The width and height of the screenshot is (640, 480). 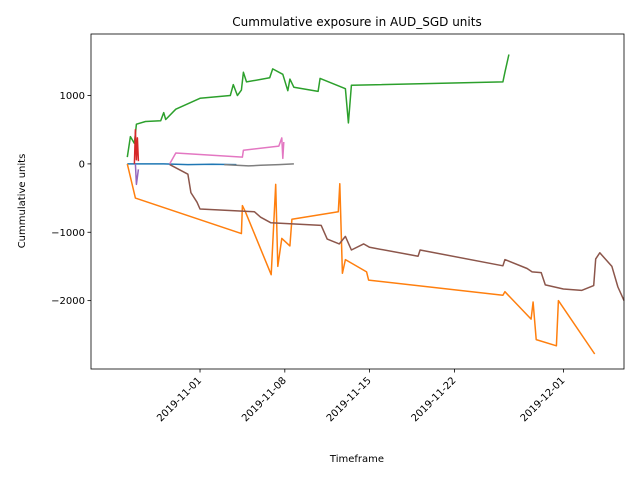 What do you see at coordinates (82, 164) in the screenshot?
I see `y-tick-label: 0` at bounding box center [82, 164].